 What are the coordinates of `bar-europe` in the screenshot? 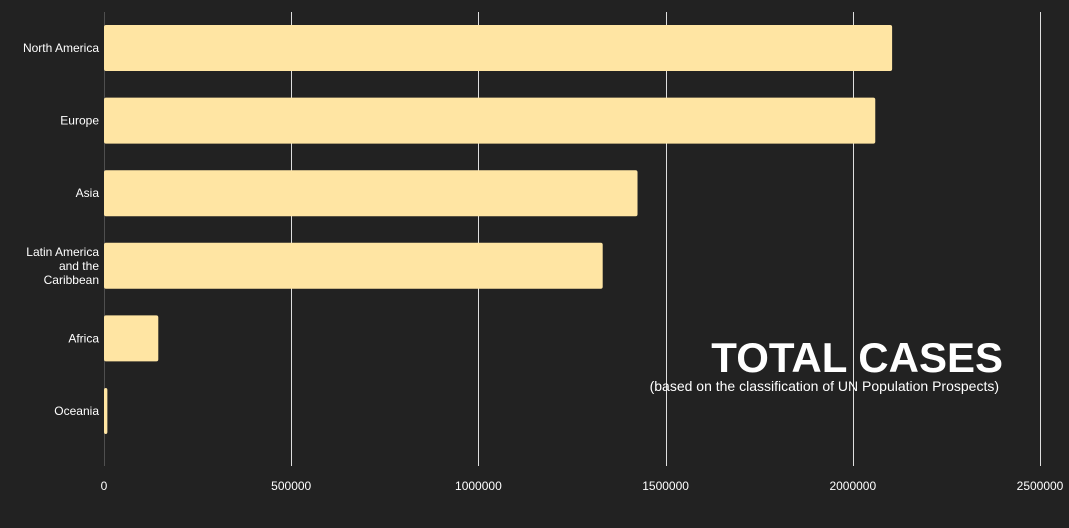 It's located at (490, 120).